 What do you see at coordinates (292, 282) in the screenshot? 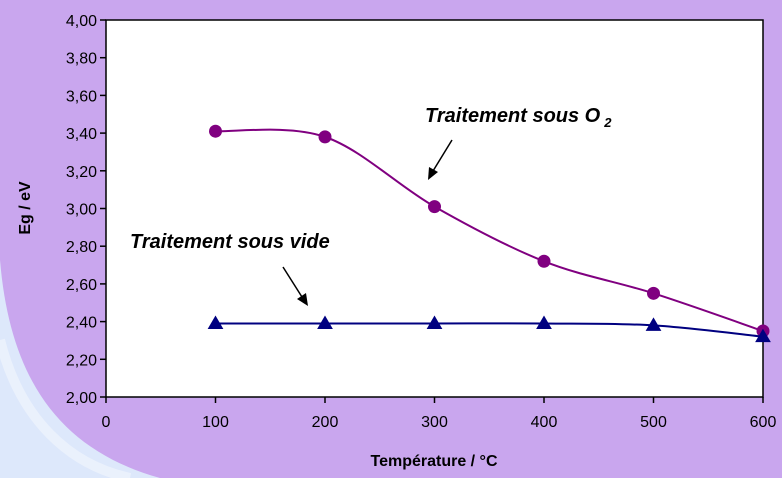
I see `annotation-vide-arrow` at bounding box center [292, 282].